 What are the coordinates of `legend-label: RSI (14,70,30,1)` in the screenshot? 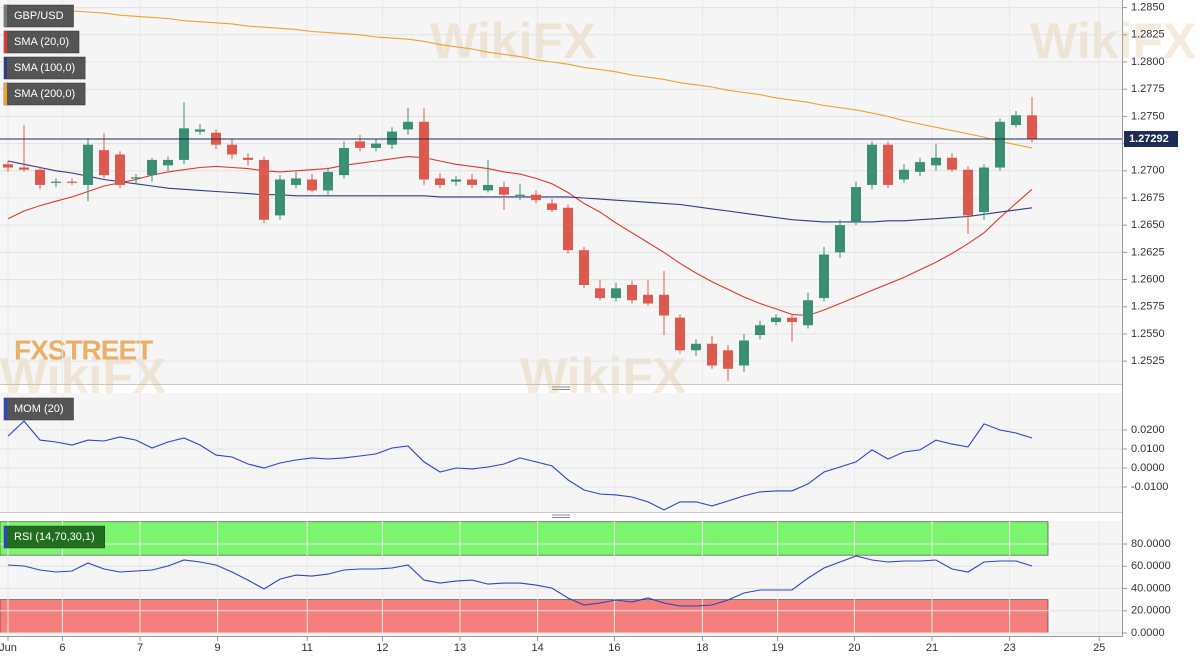 It's located at (54, 537).